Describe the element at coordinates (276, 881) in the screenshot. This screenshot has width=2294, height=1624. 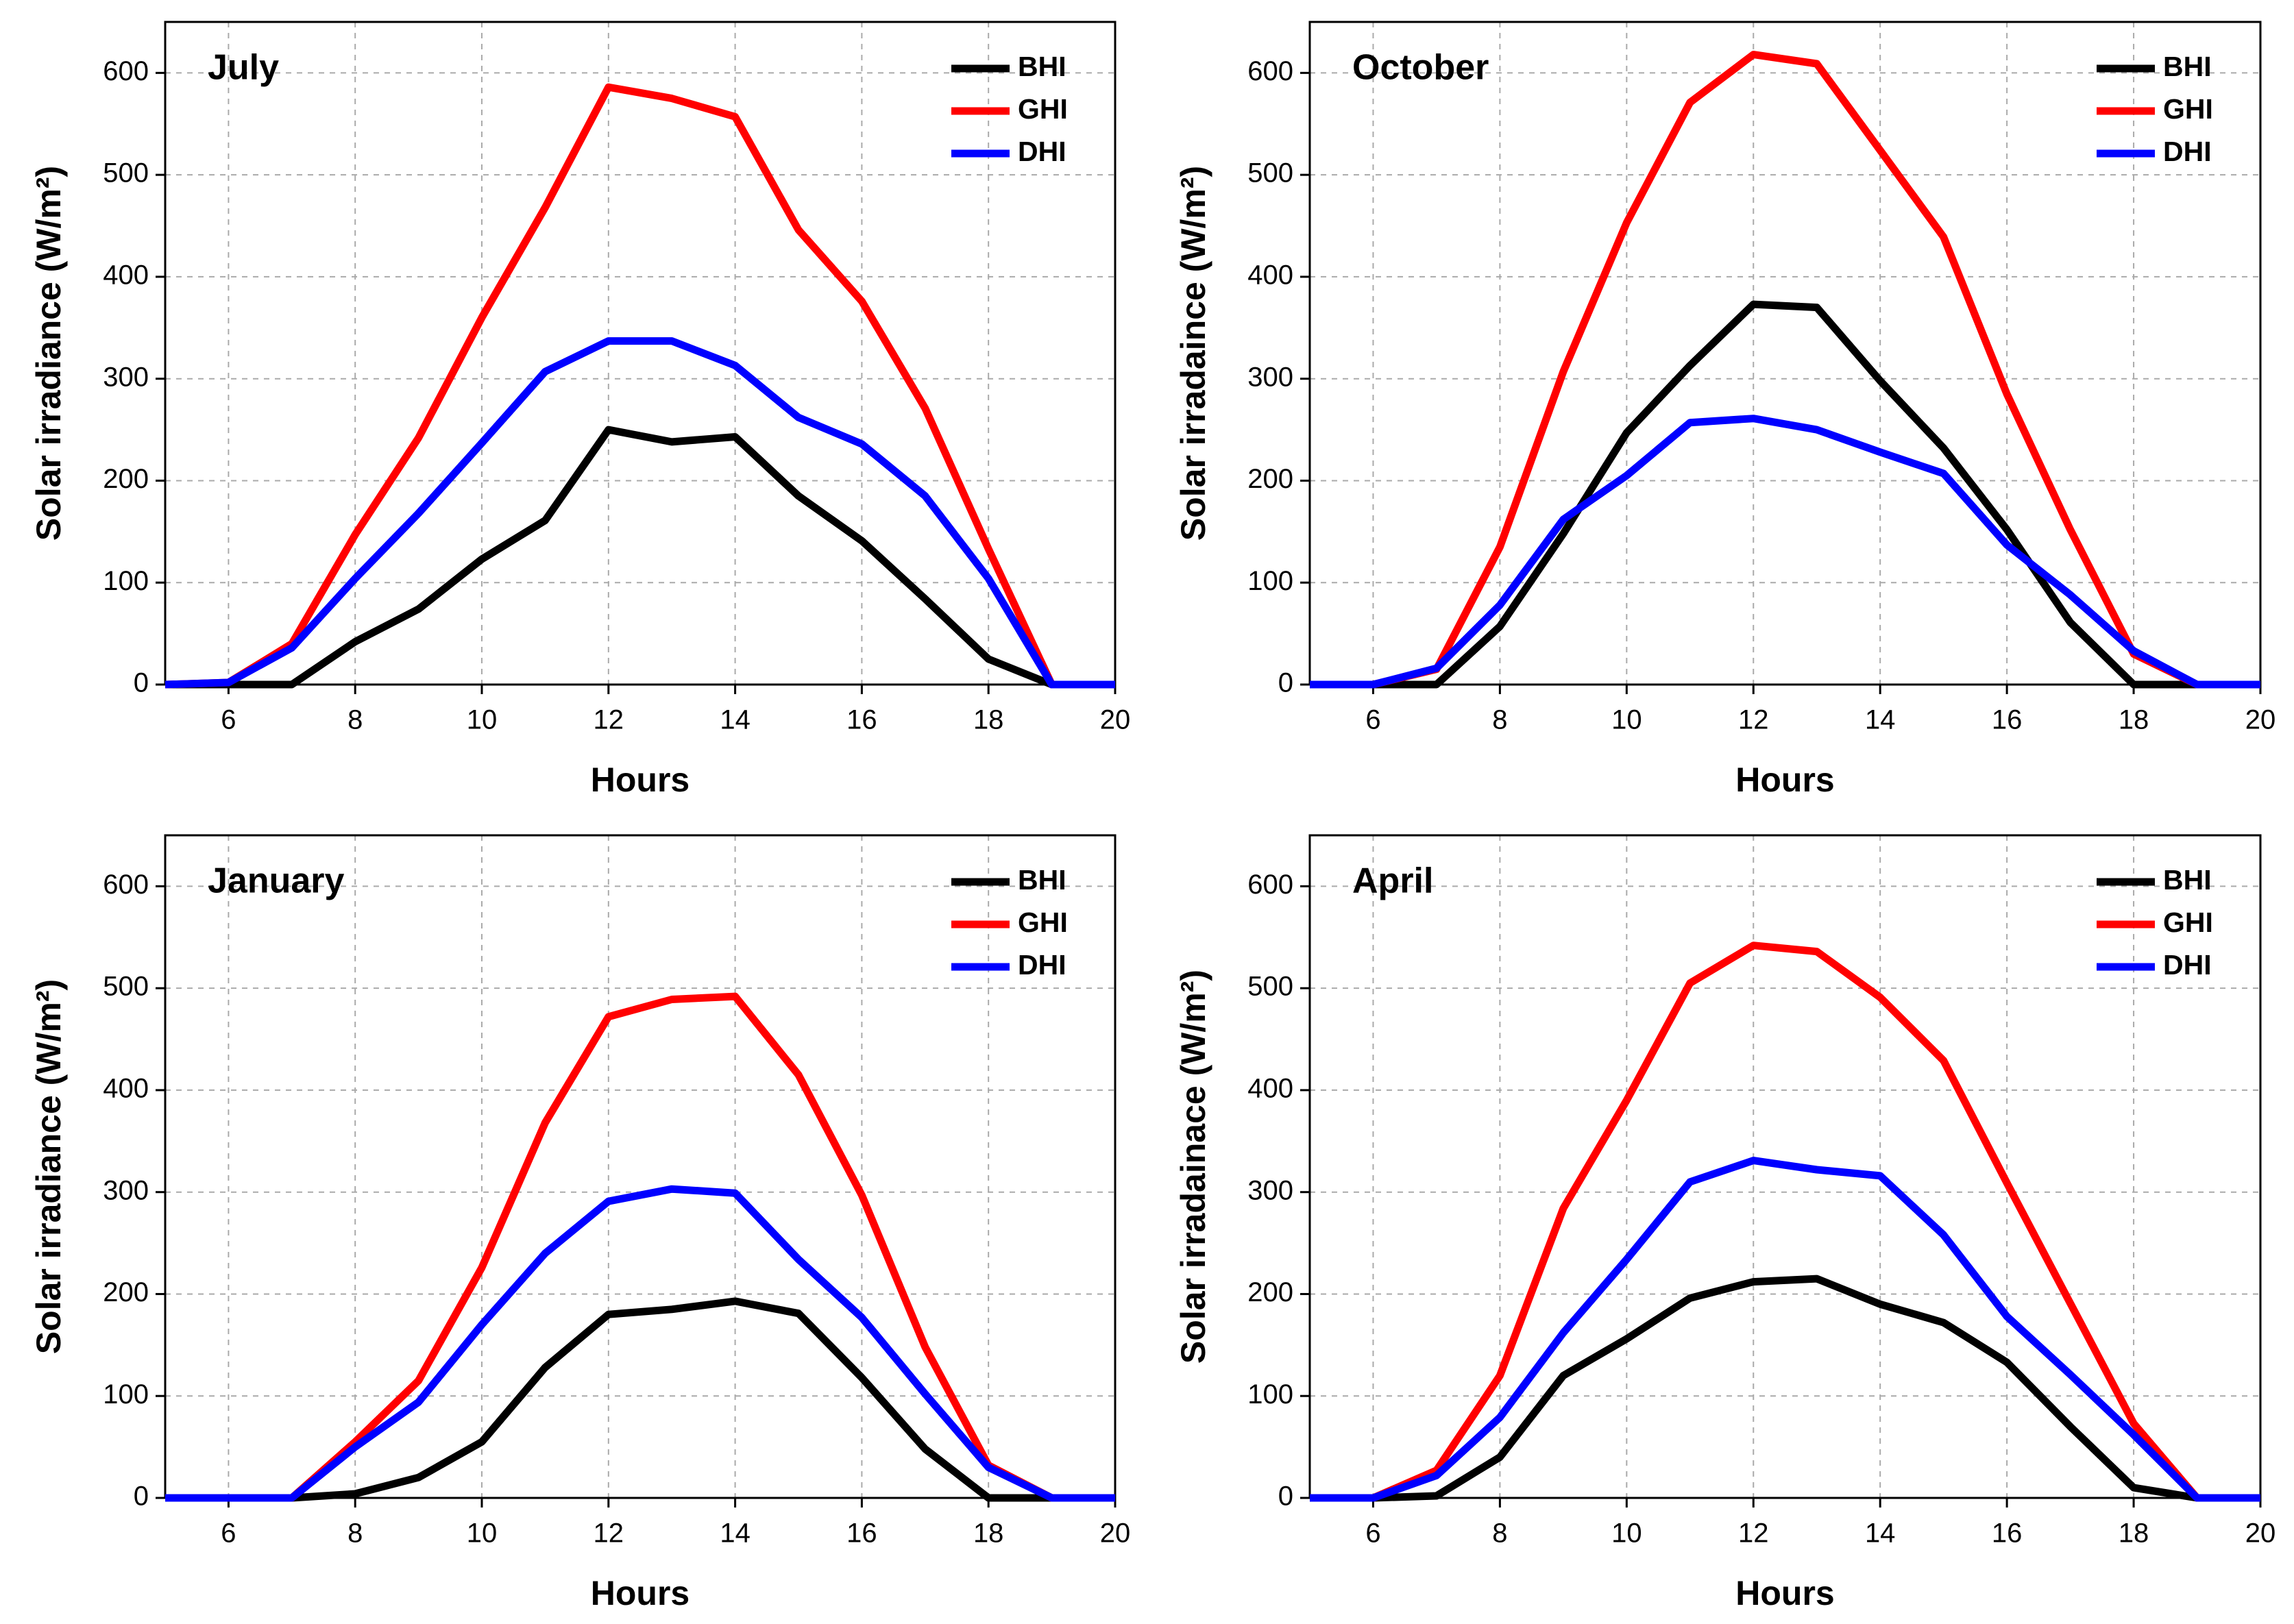
I see `panel-title: January` at that location.